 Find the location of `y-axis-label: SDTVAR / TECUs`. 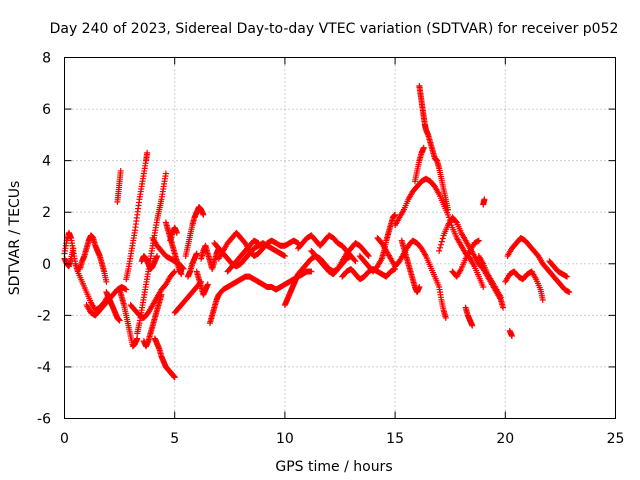

y-axis-label: SDTVAR / TECUs is located at coordinates (15, 238).